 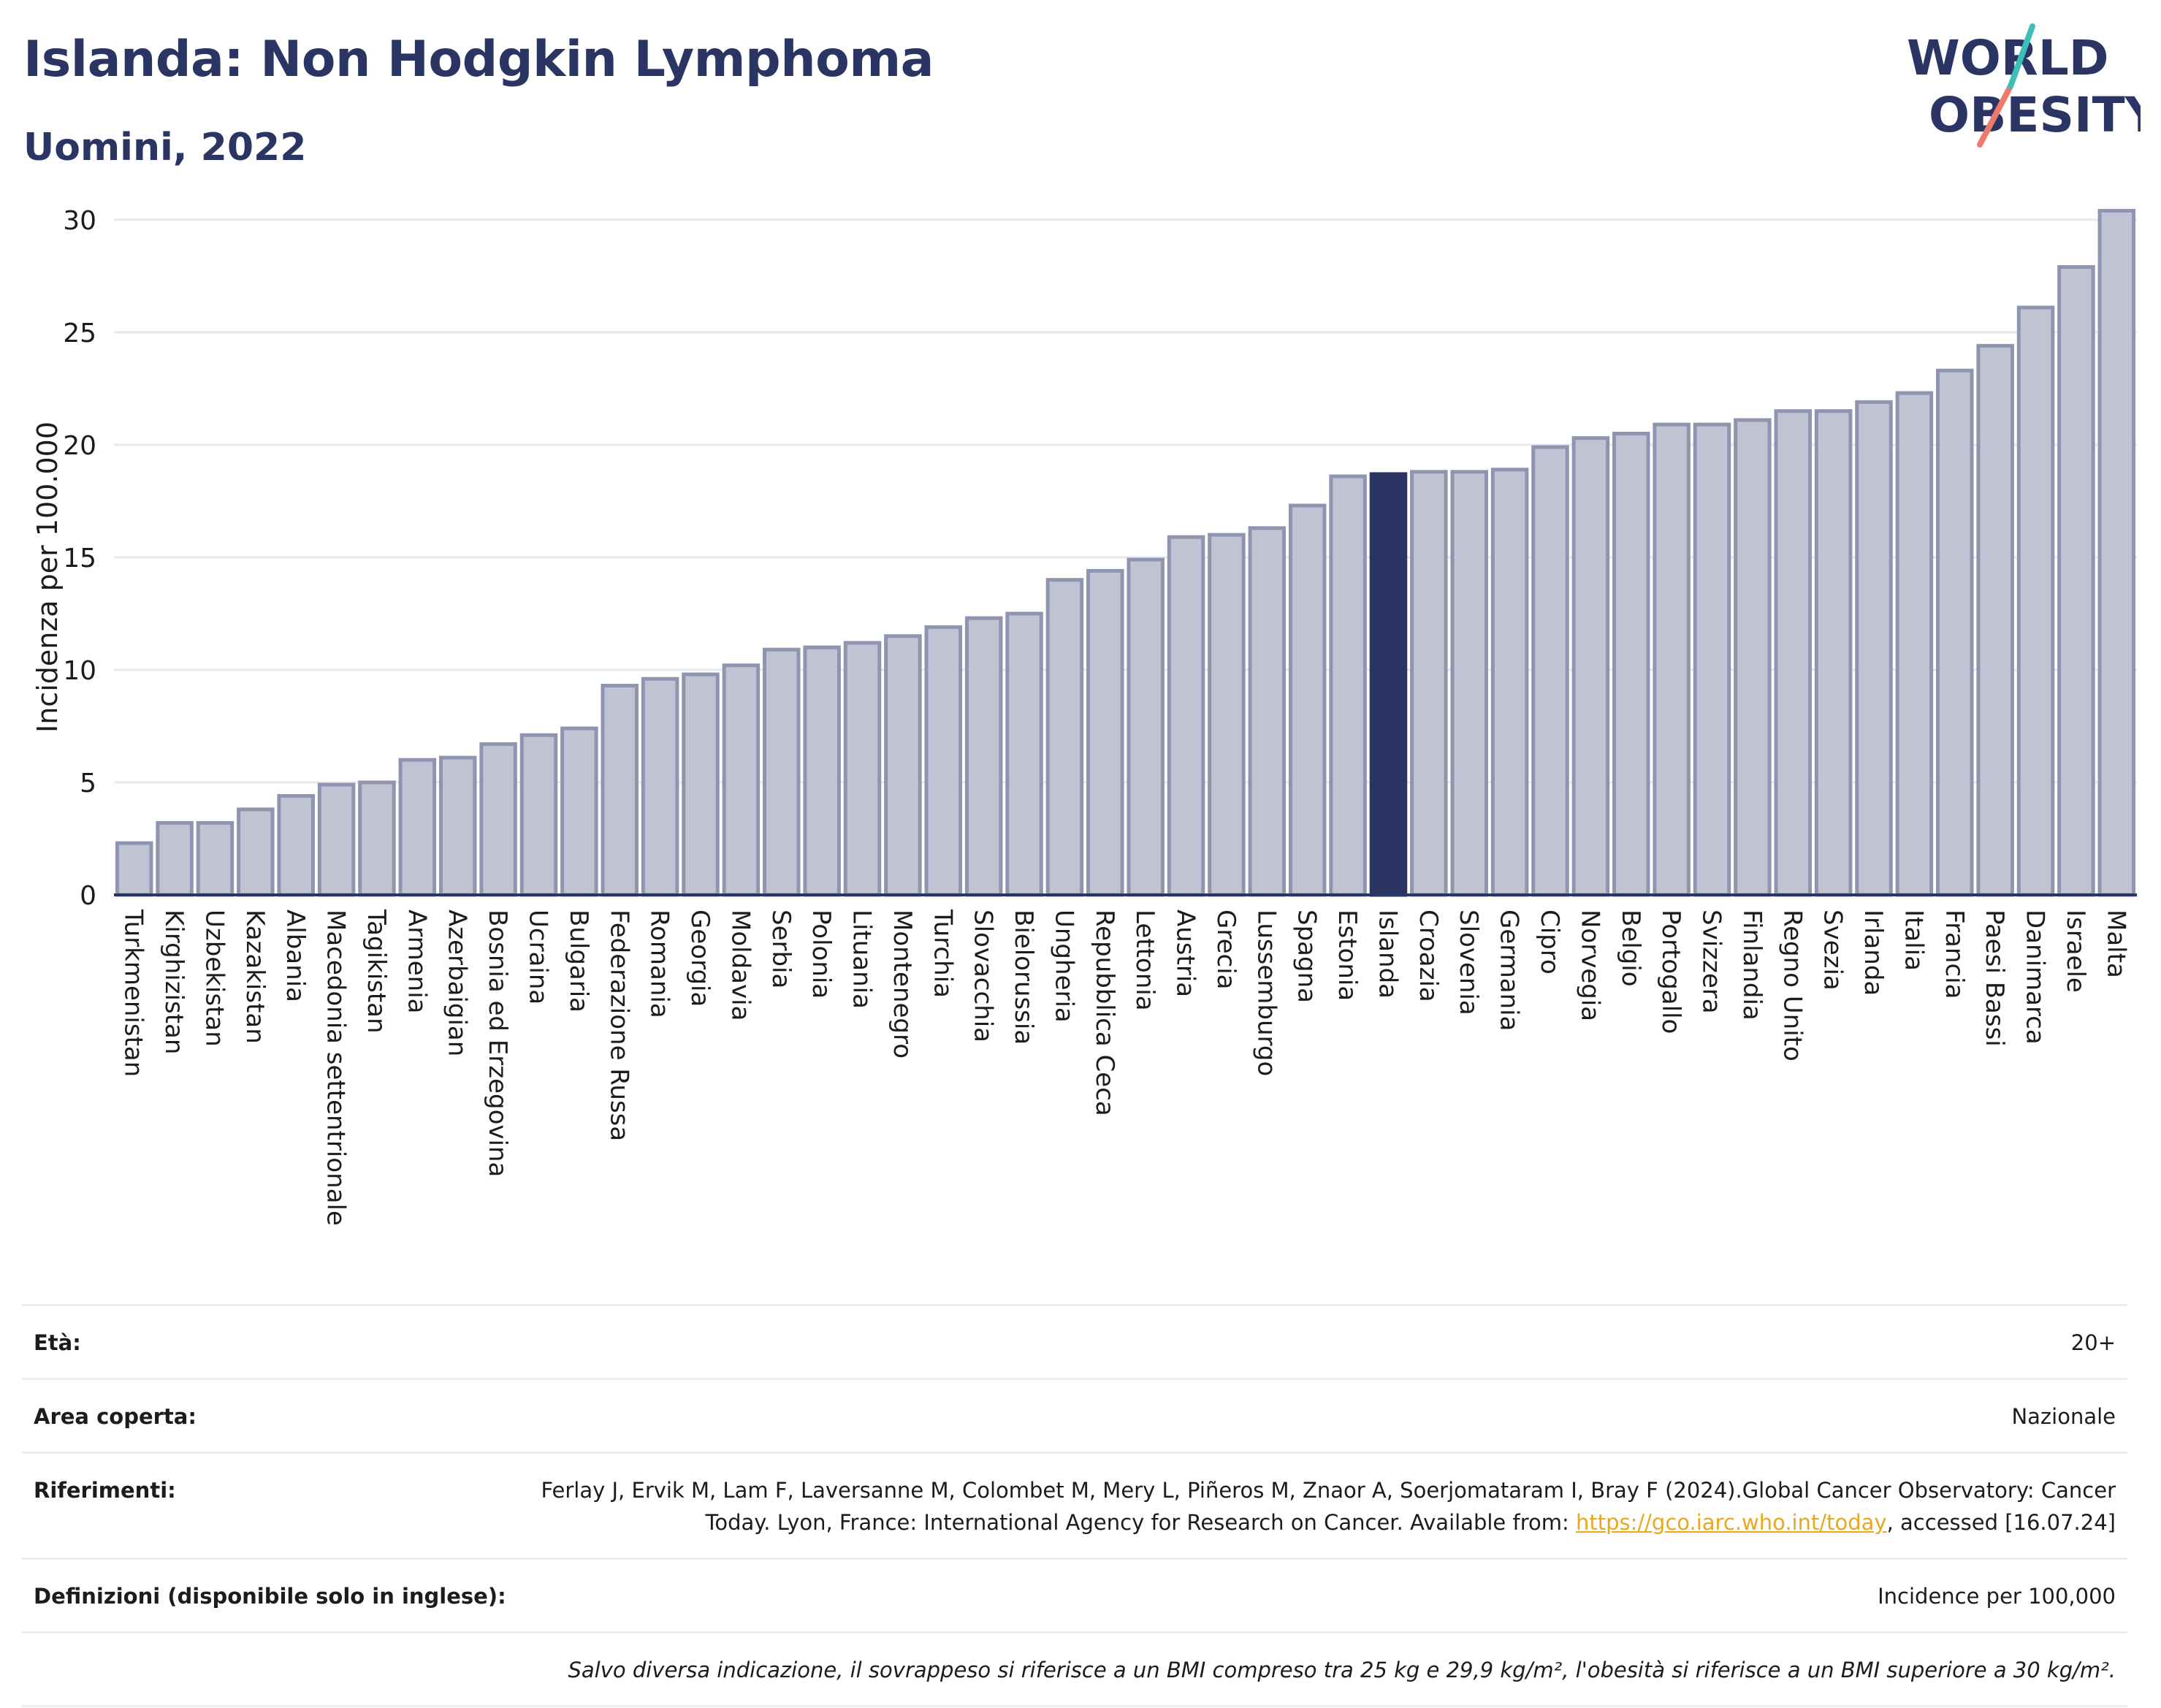 What do you see at coordinates (618, 1025) in the screenshot?
I see `x-tick-label: Federazione Russa` at bounding box center [618, 1025].